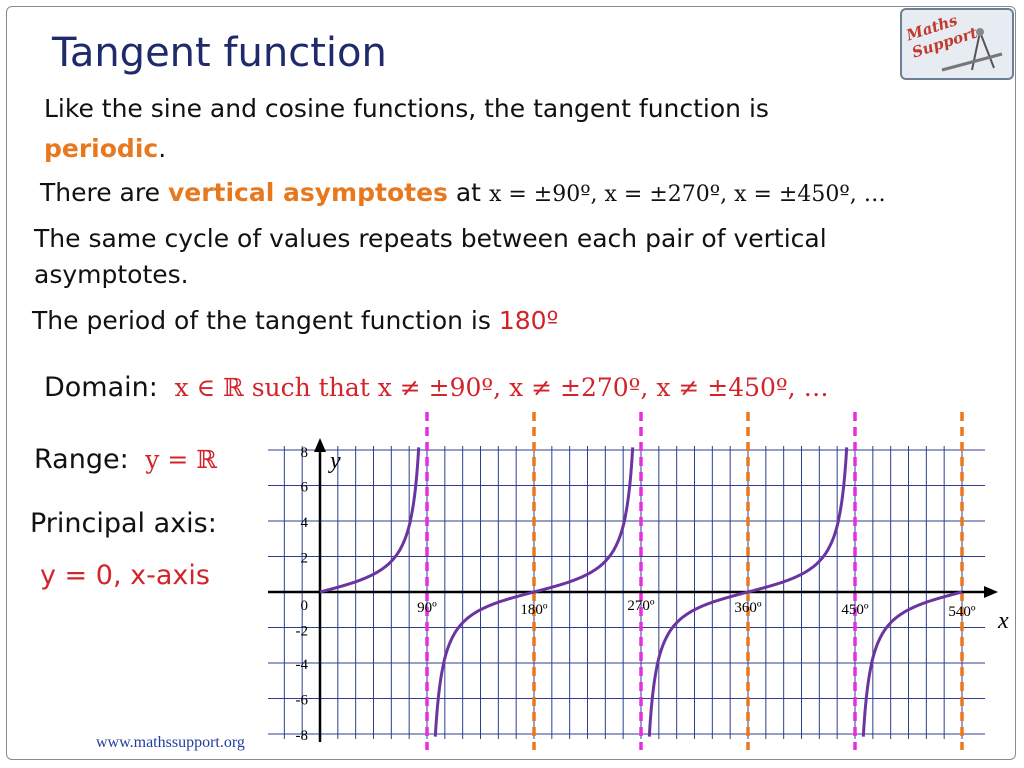 This screenshot has width=1024, height=768. What do you see at coordinates (855, 610) in the screenshot?
I see `x-tick-label: 450º` at bounding box center [855, 610].